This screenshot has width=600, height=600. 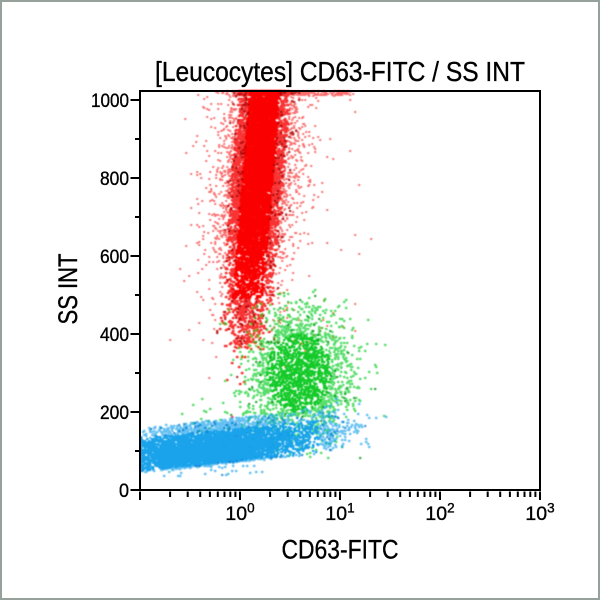 What do you see at coordinates (68, 289) in the screenshot?
I see `svg-text: SS INT` at bounding box center [68, 289].